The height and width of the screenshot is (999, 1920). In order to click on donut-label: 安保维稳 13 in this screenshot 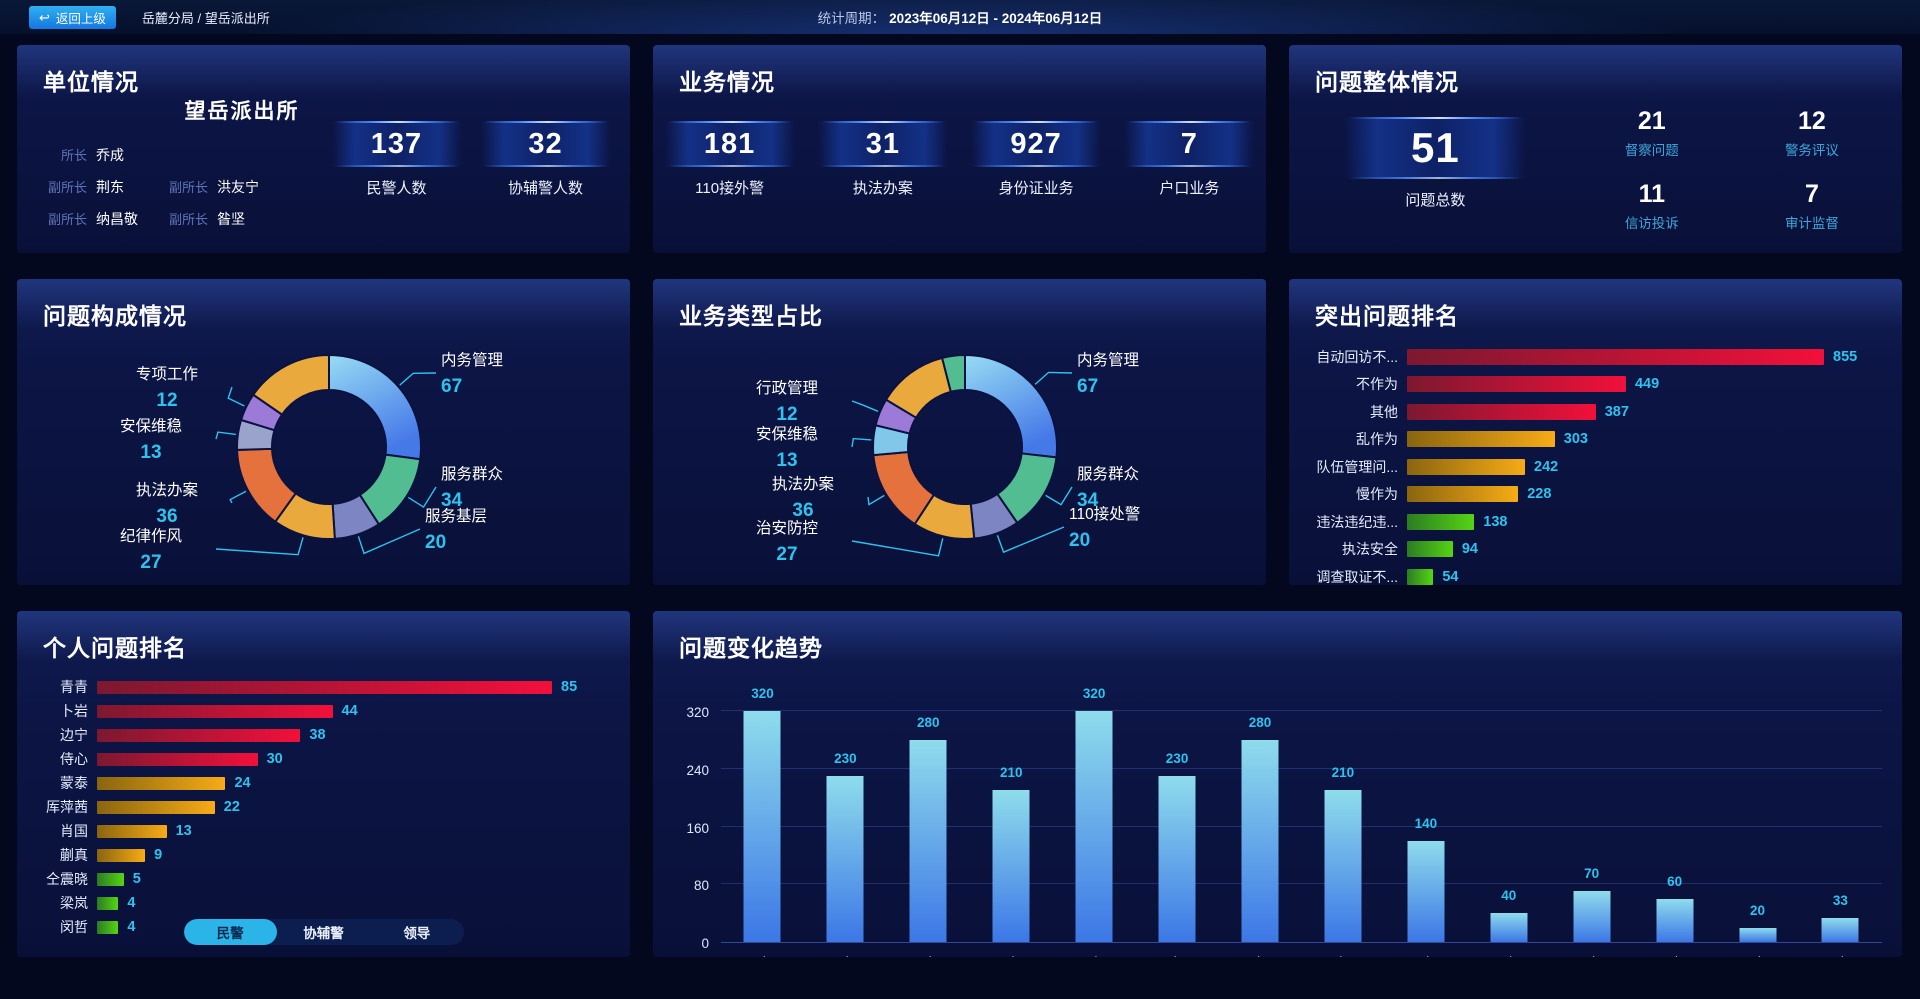, I will do `click(151, 441)`.